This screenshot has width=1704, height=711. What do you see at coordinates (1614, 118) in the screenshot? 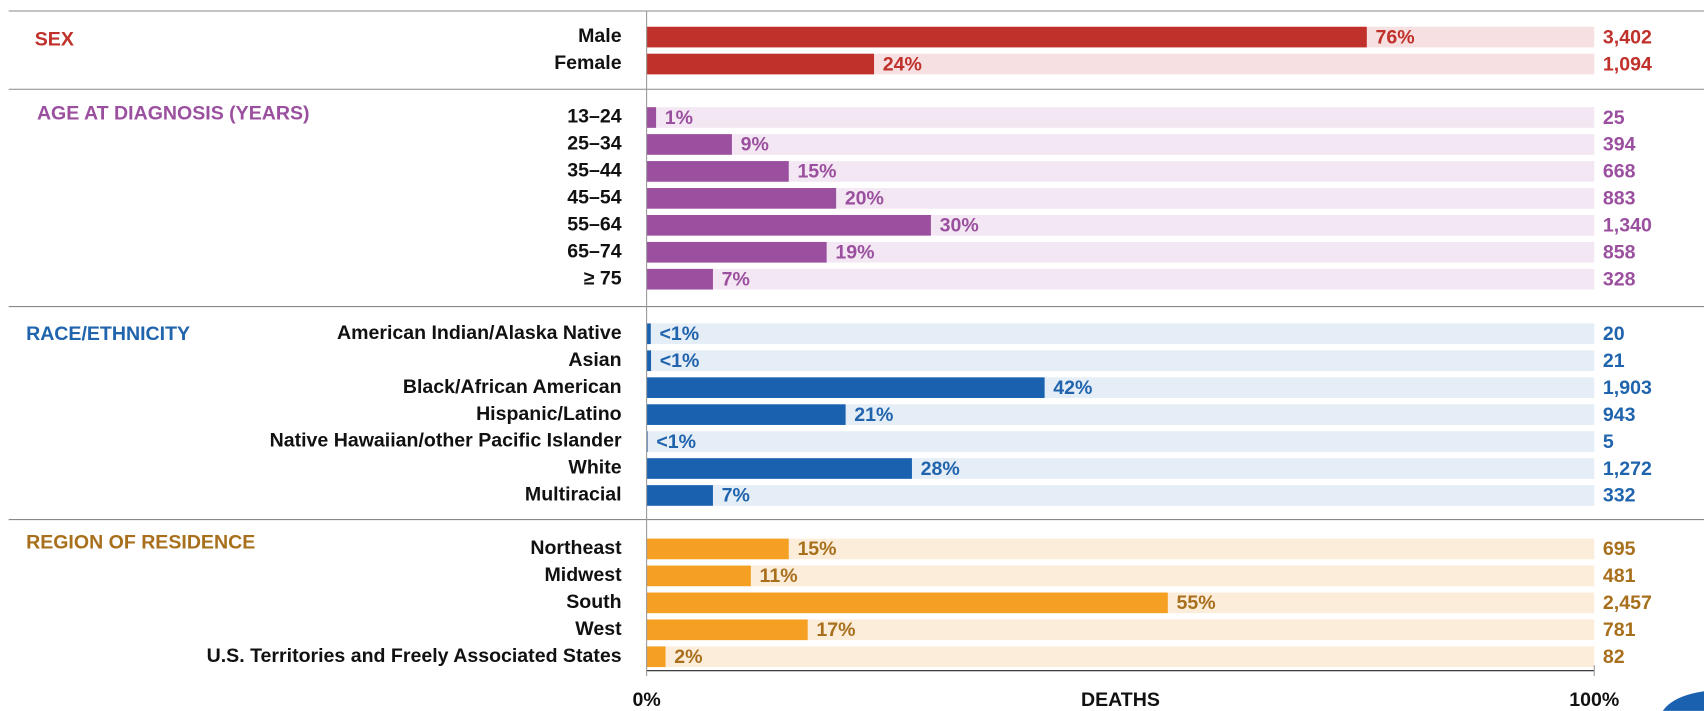
I see `count-label: 25` at bounding box center [1614, 118].